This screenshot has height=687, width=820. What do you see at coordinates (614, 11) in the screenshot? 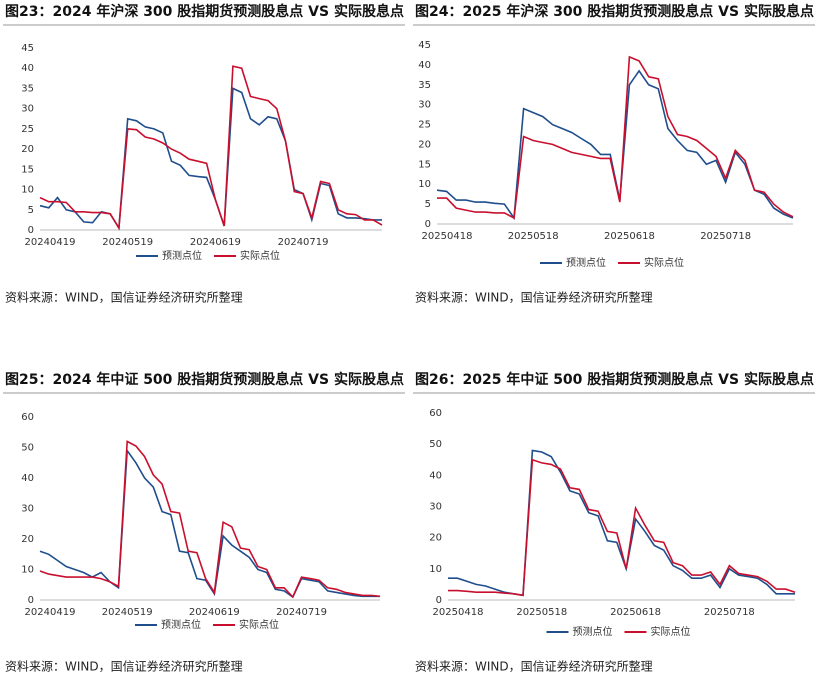
I see `chart-title: 图24：2025 年沪深 300 股指期货预测股息点 VS 实际股息点` at bounding box center [614, 11].